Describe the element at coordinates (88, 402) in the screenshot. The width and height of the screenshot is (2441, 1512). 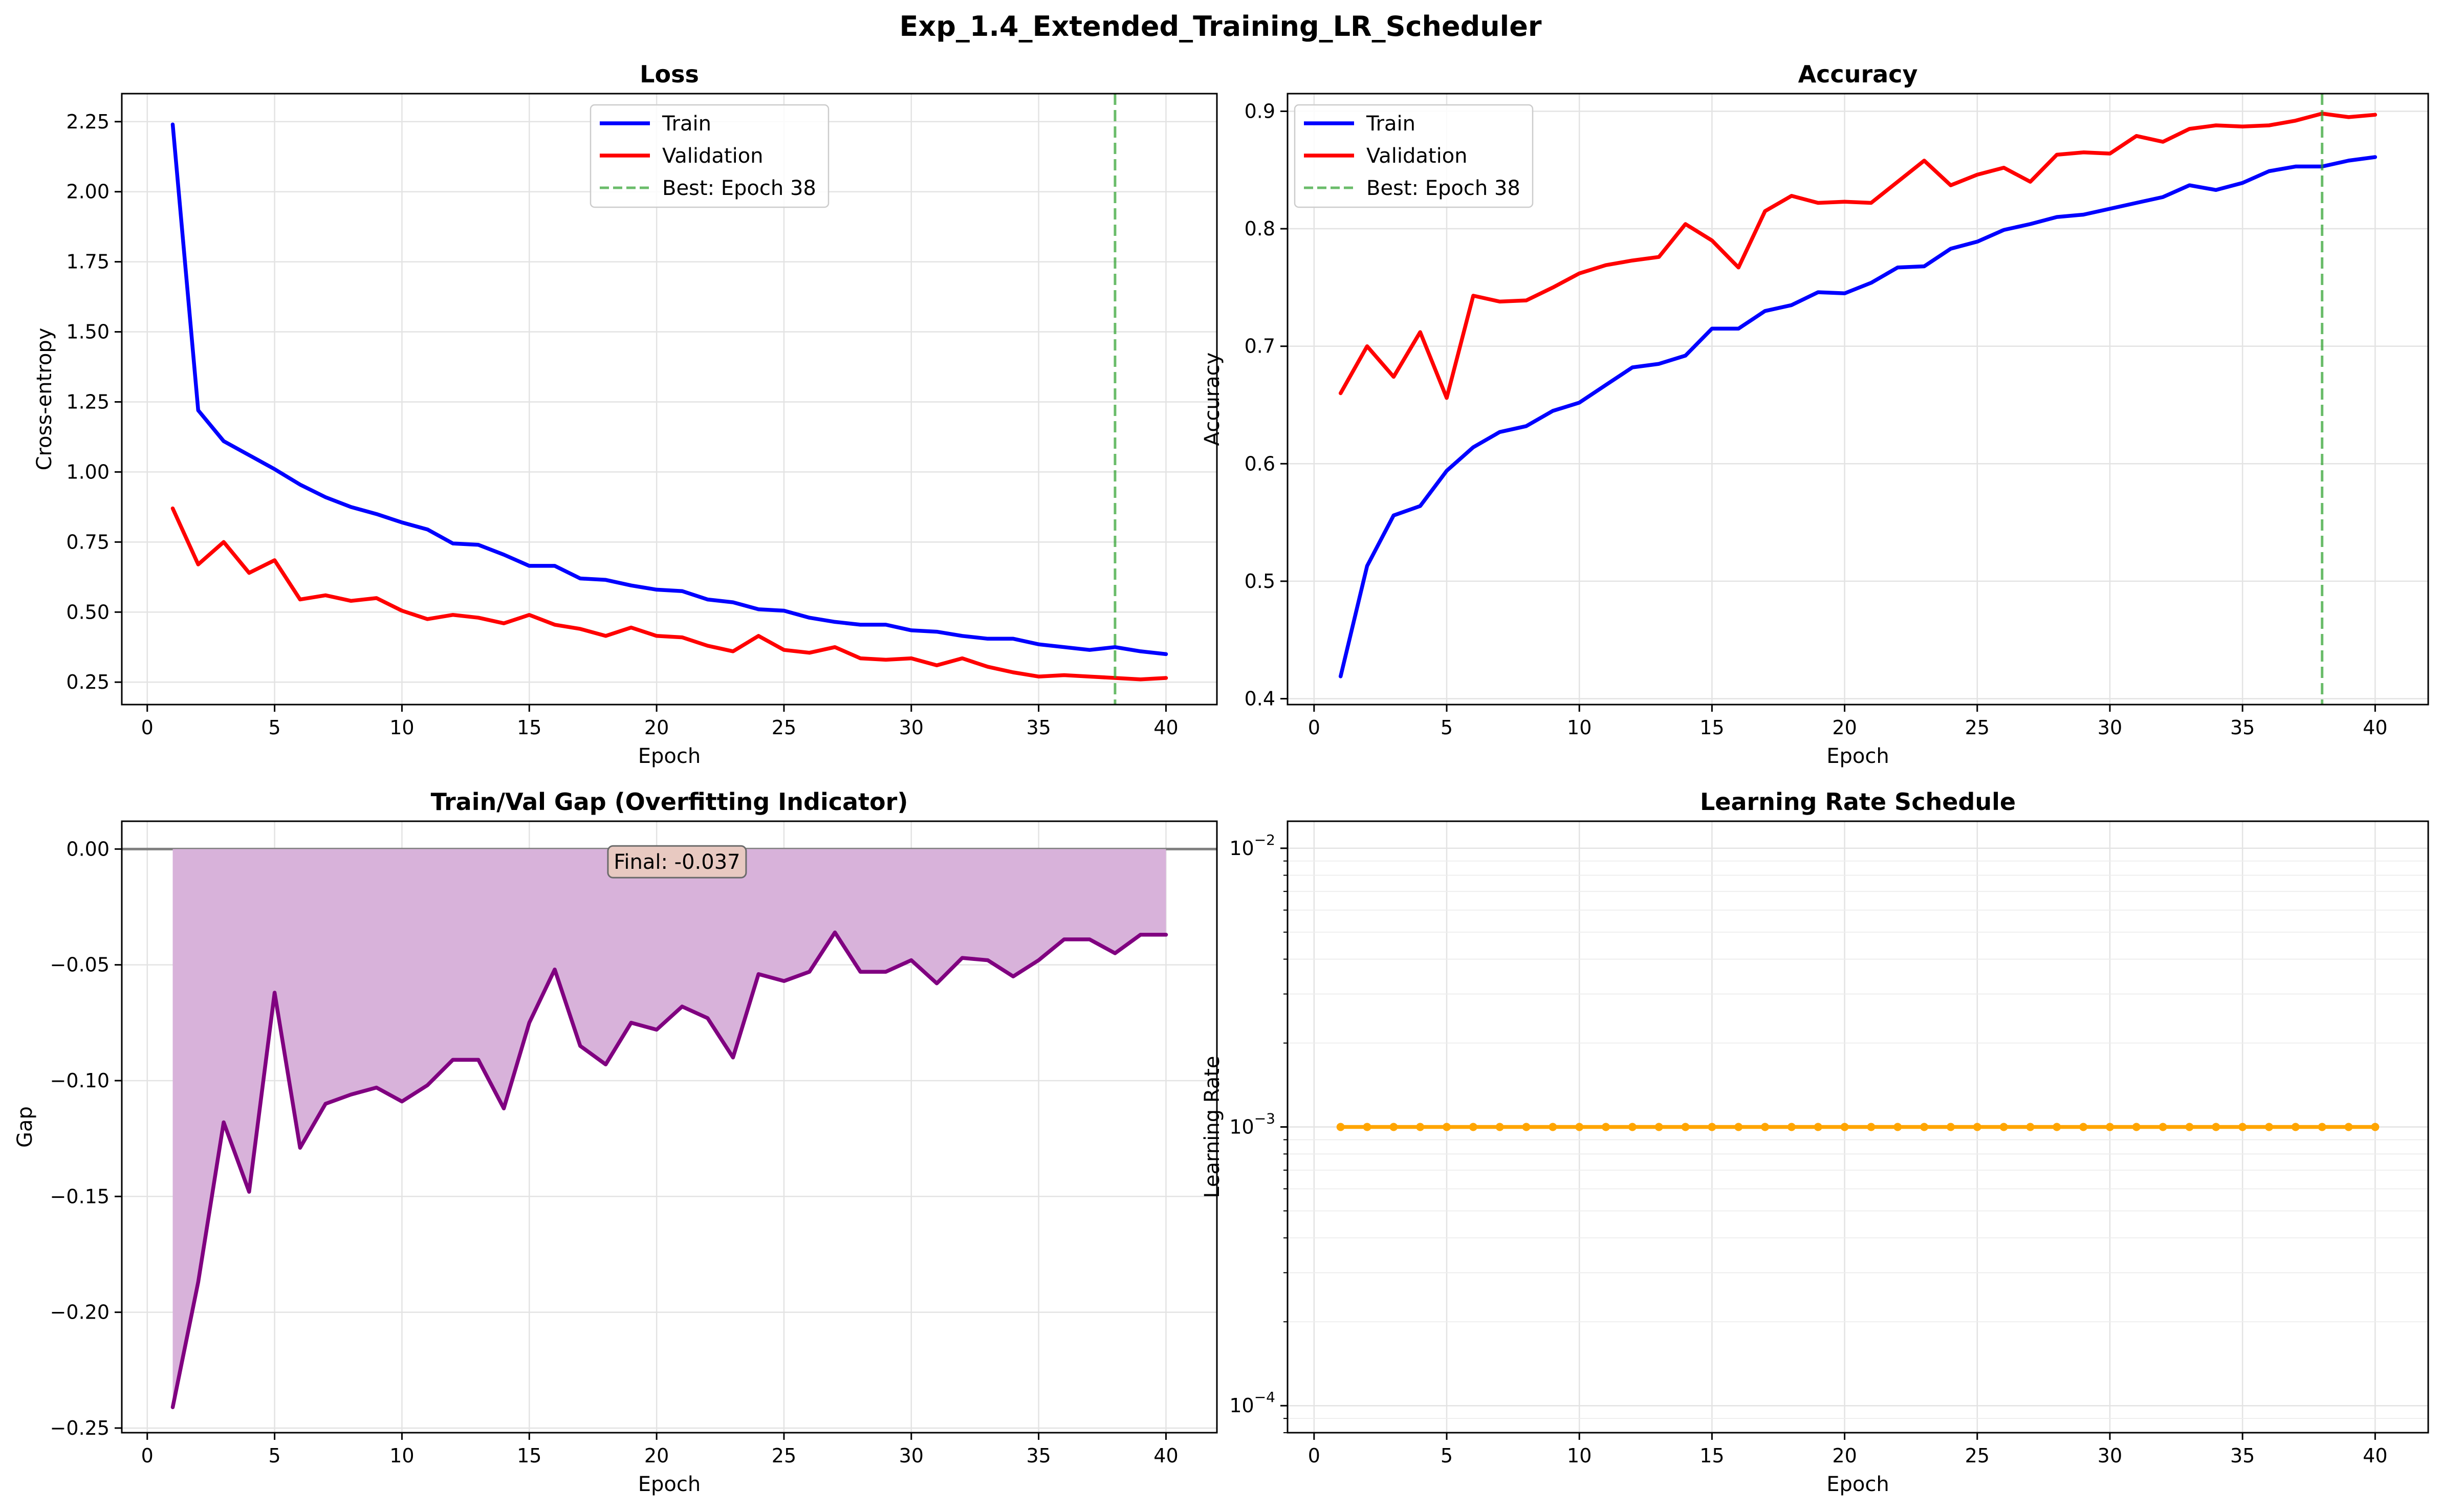
I see `y-tick-label: 1.25` at that location.